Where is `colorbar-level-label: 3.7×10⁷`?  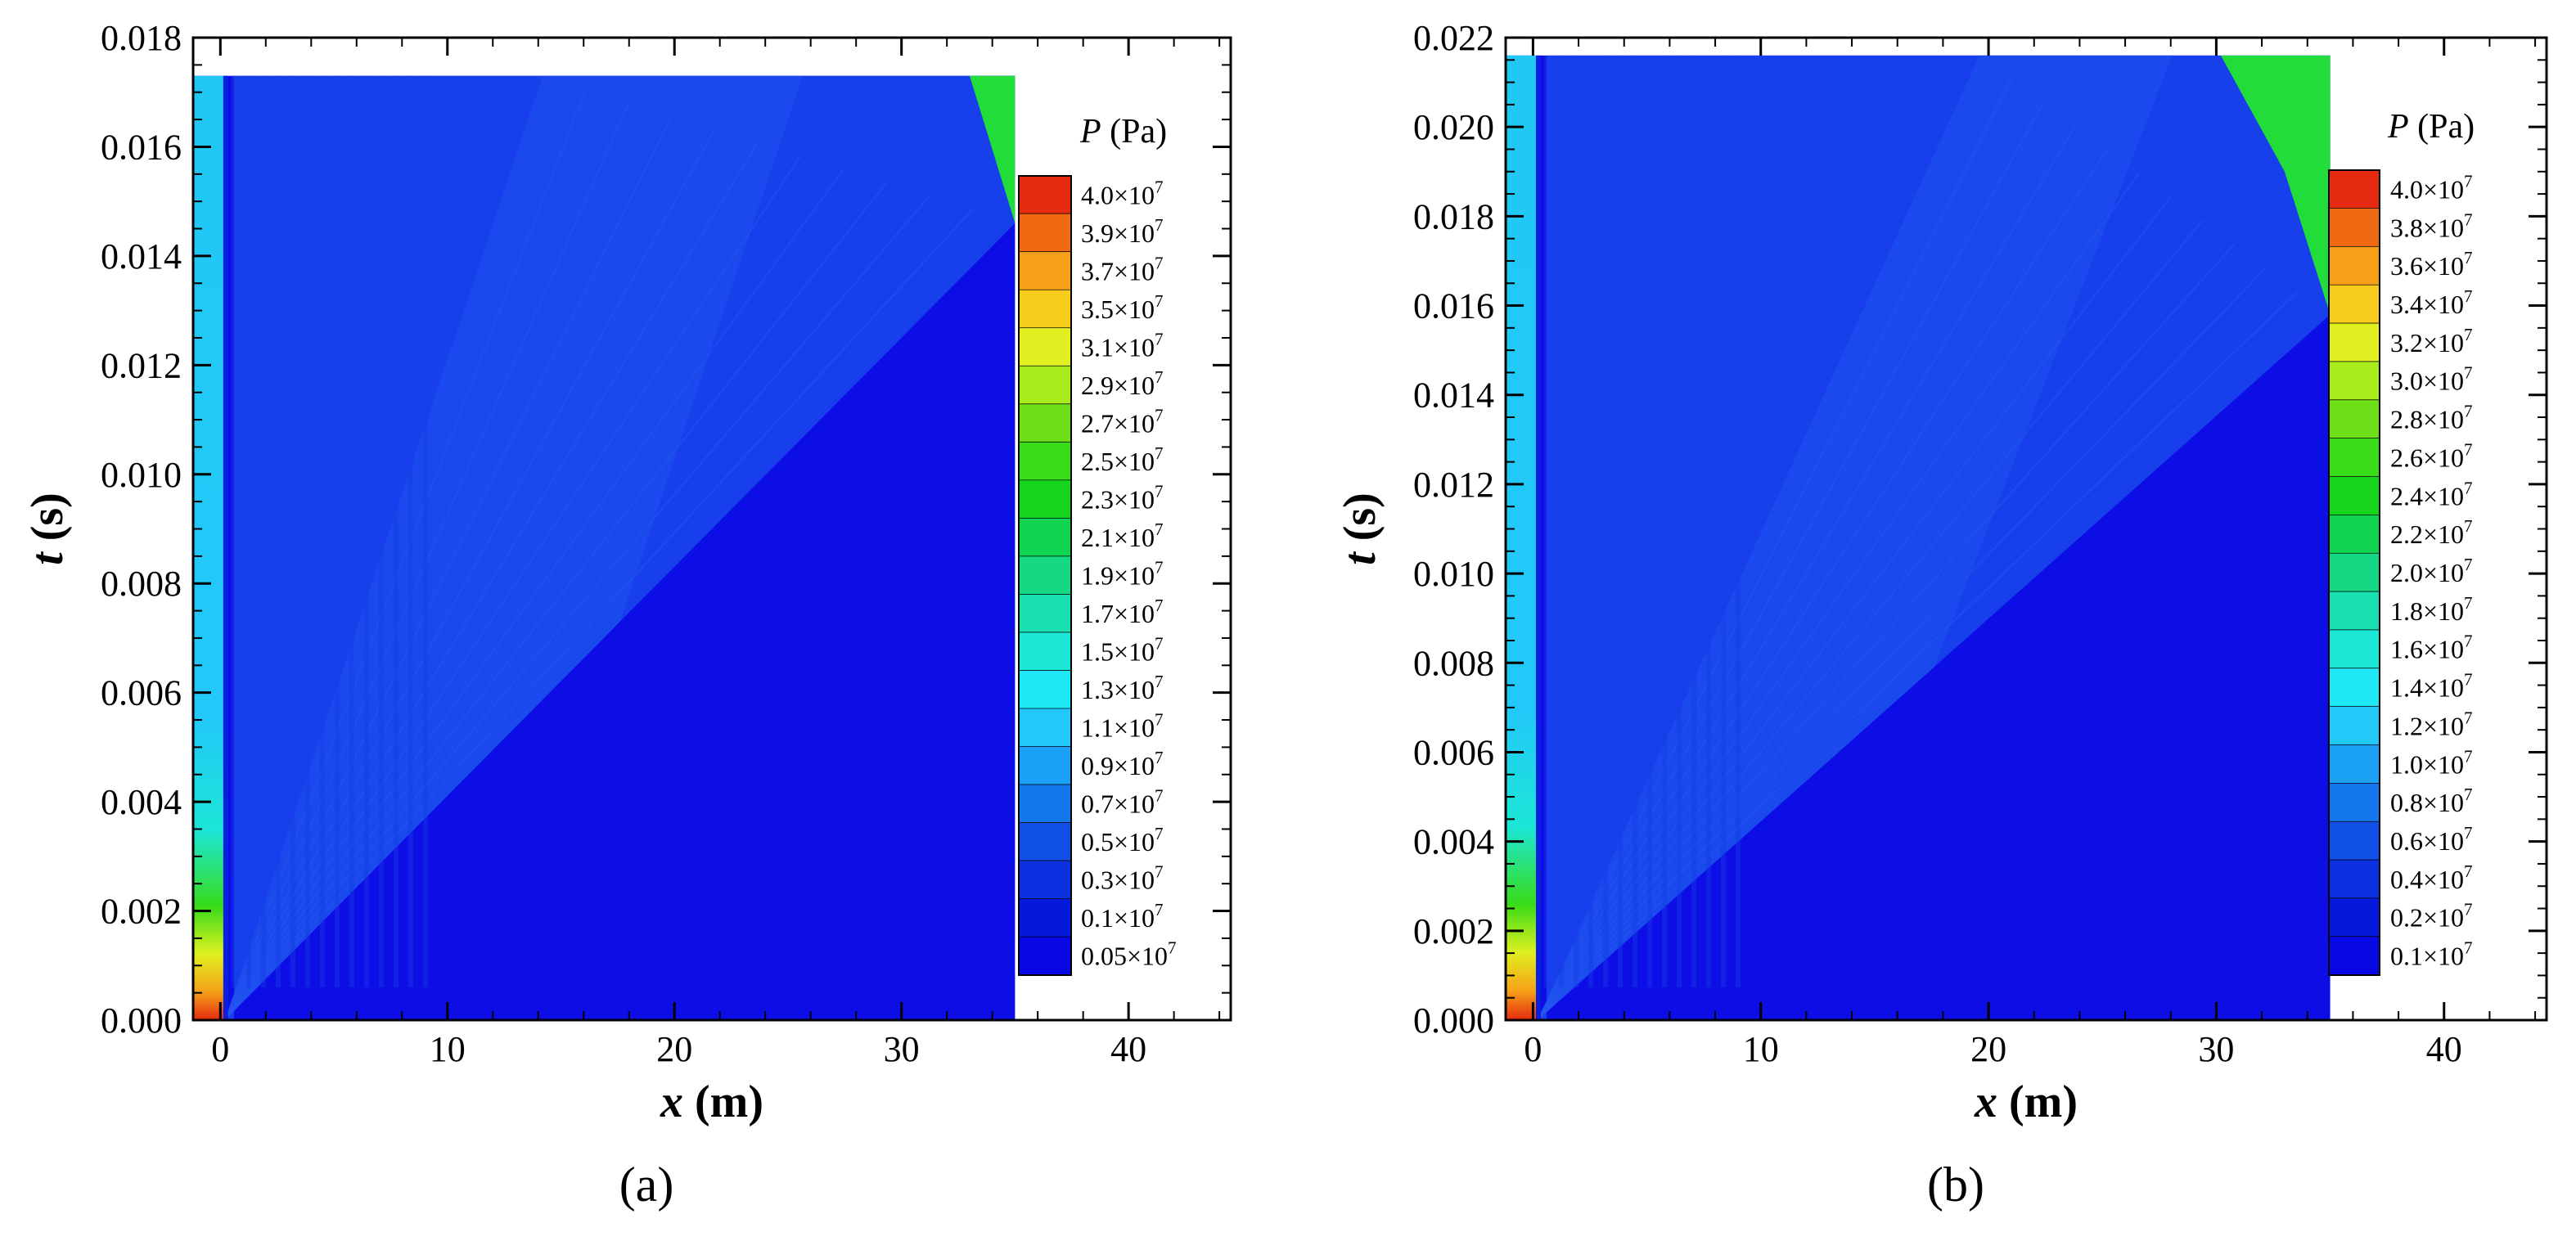 colorbar-level-label: 3.7×10⁷ is located at coordinates (1122, 269).